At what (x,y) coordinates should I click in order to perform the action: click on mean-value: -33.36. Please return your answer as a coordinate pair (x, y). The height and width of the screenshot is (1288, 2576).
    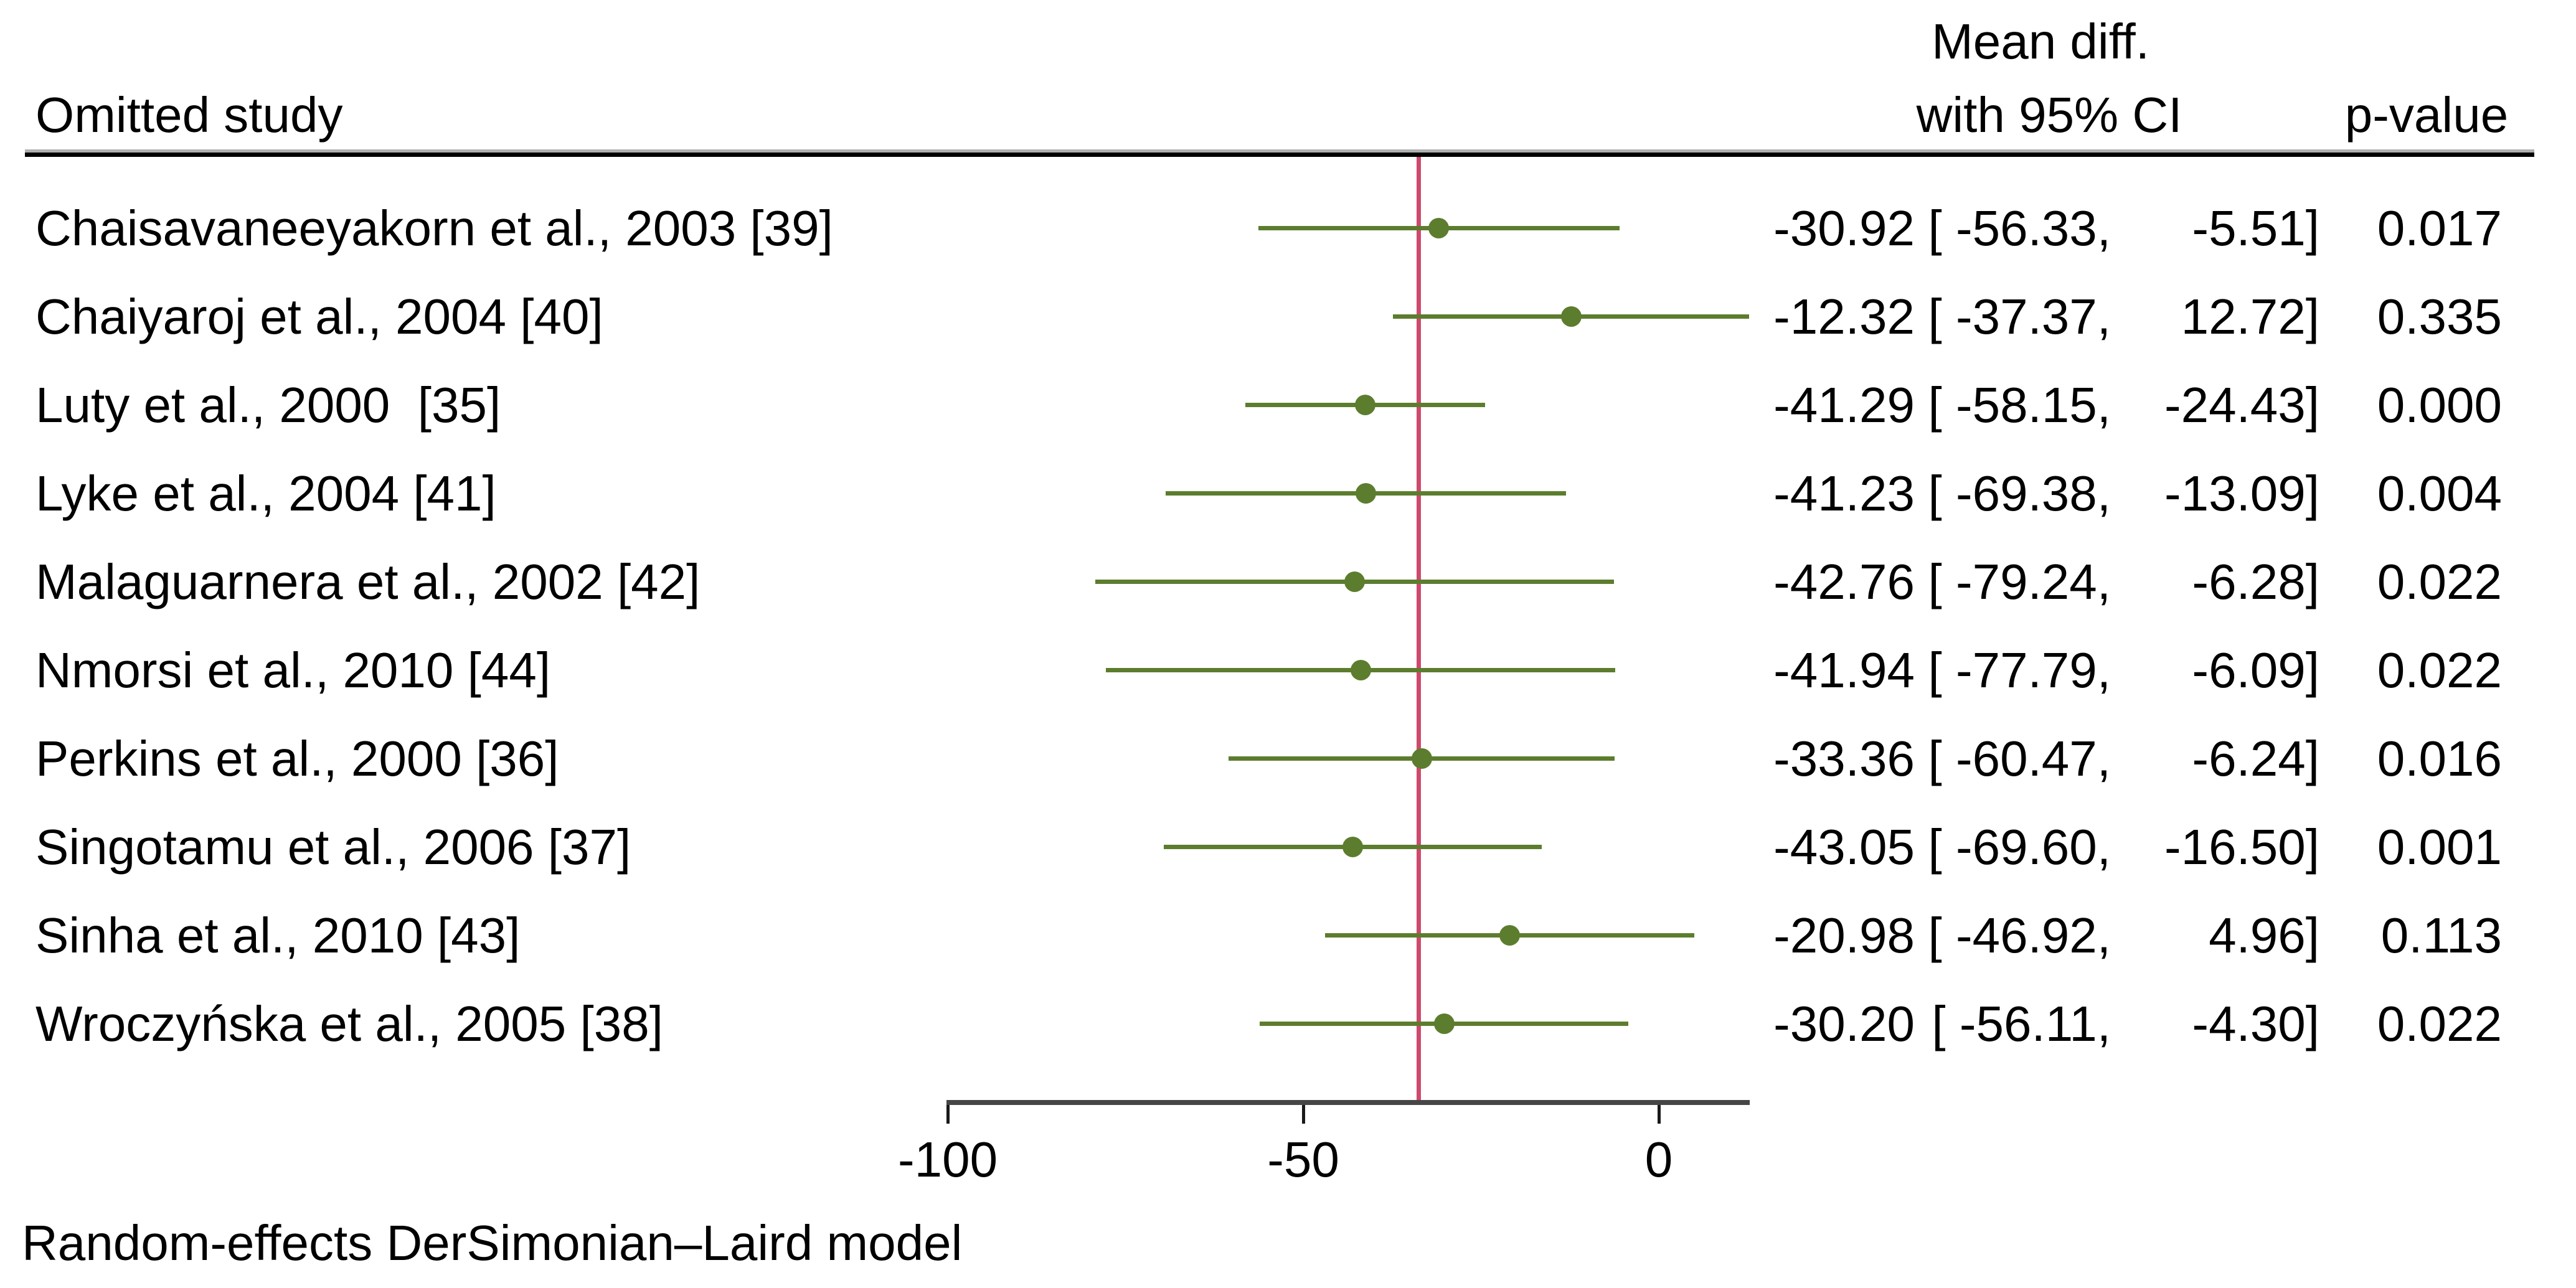
    Looking at the image, I should click on (1844, 758).